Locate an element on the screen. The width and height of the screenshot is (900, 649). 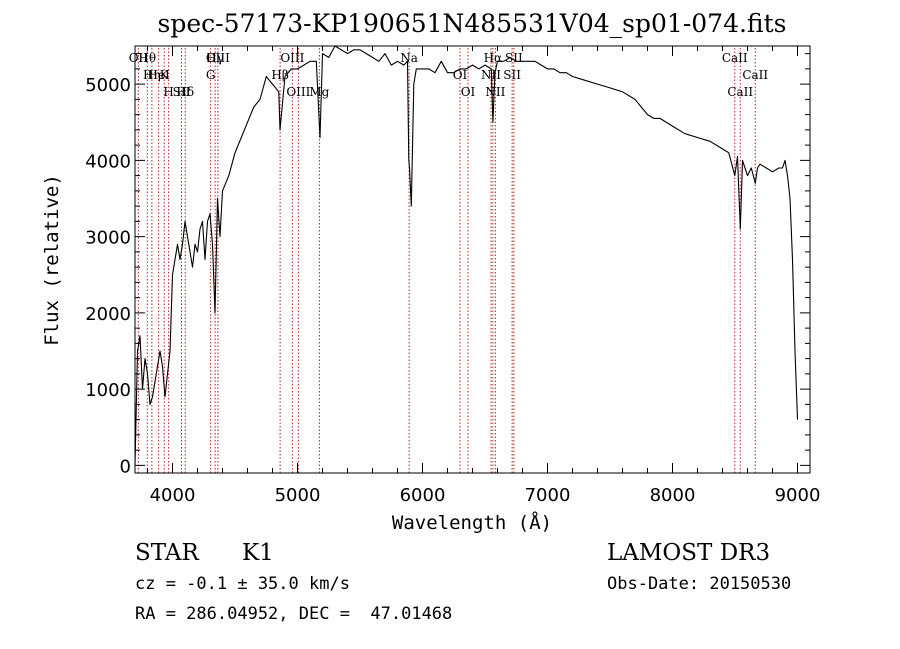
x-tick-label: 5000 is located at coordinates (298, 495).